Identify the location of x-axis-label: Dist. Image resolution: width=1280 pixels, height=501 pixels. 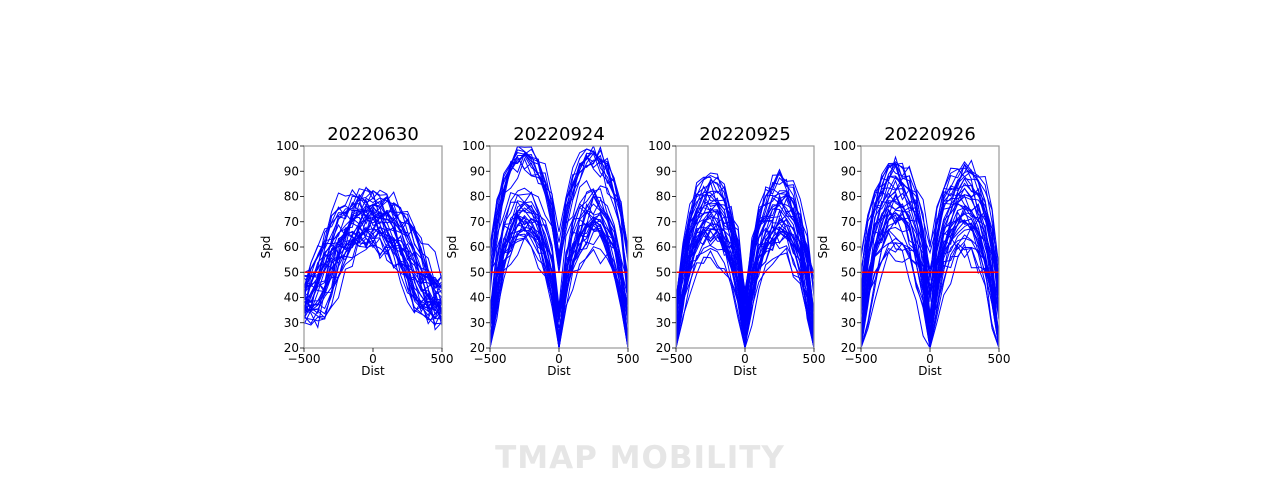
(559, 371).